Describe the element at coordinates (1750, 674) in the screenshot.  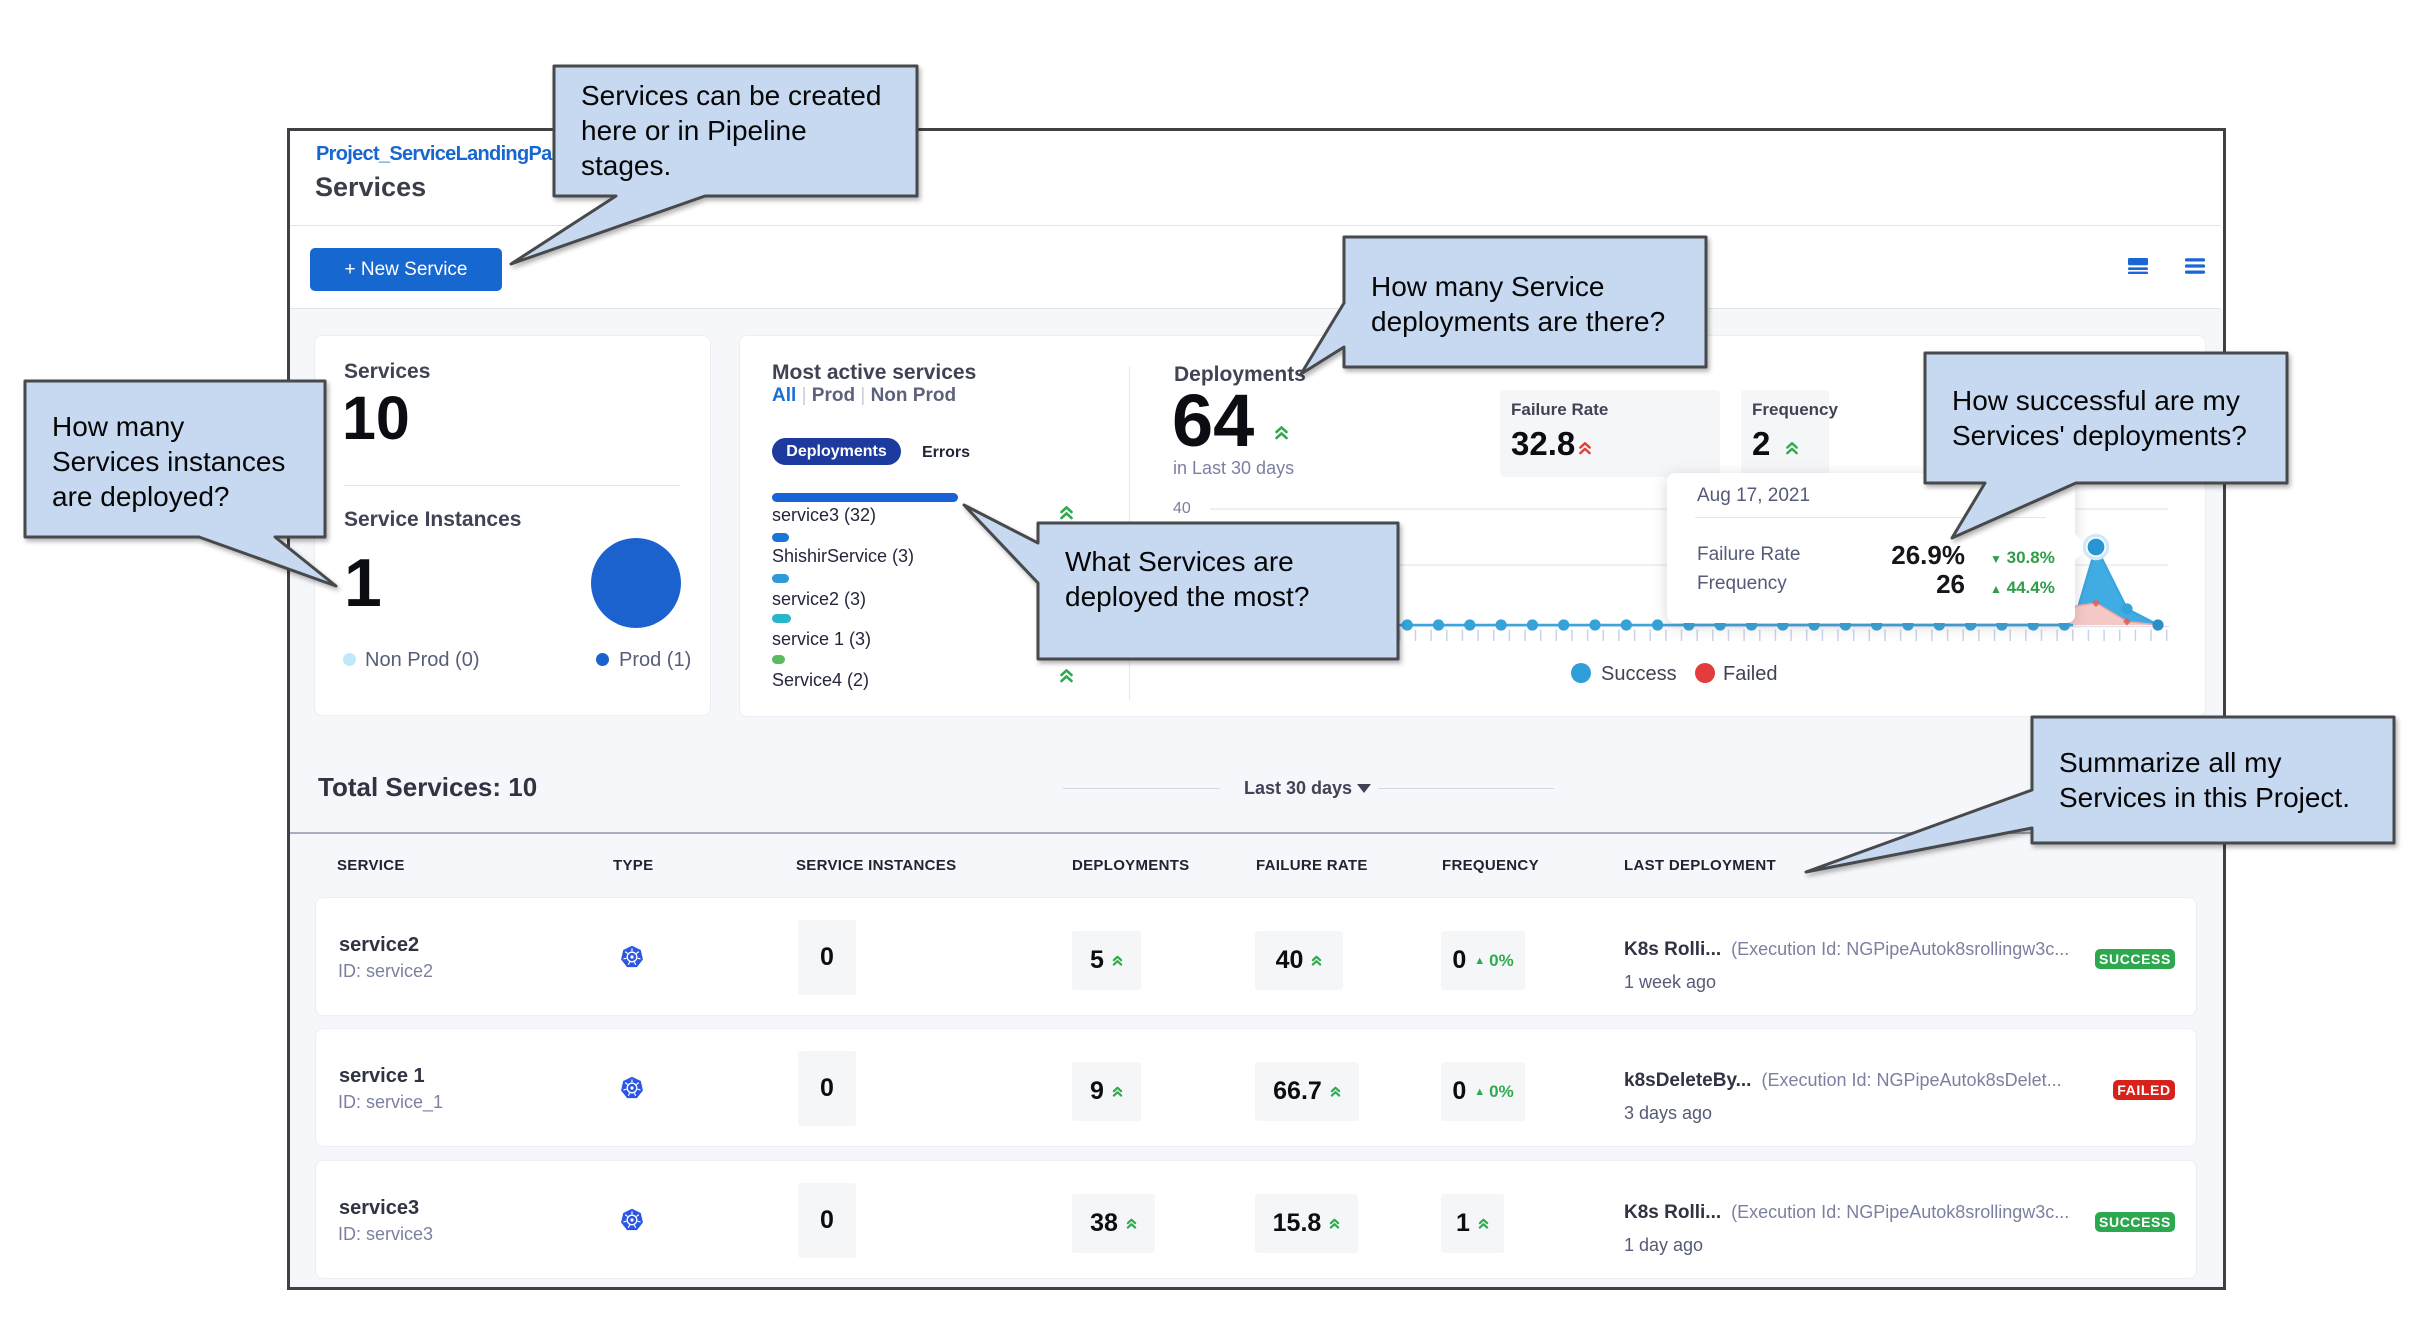
I see `svg-text: Failed` at that location.